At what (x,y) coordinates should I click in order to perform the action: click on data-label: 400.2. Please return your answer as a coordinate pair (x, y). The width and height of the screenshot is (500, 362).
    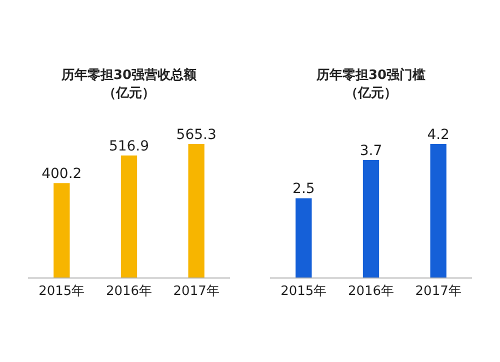
    Looking at the image, I should click on (62, 174).